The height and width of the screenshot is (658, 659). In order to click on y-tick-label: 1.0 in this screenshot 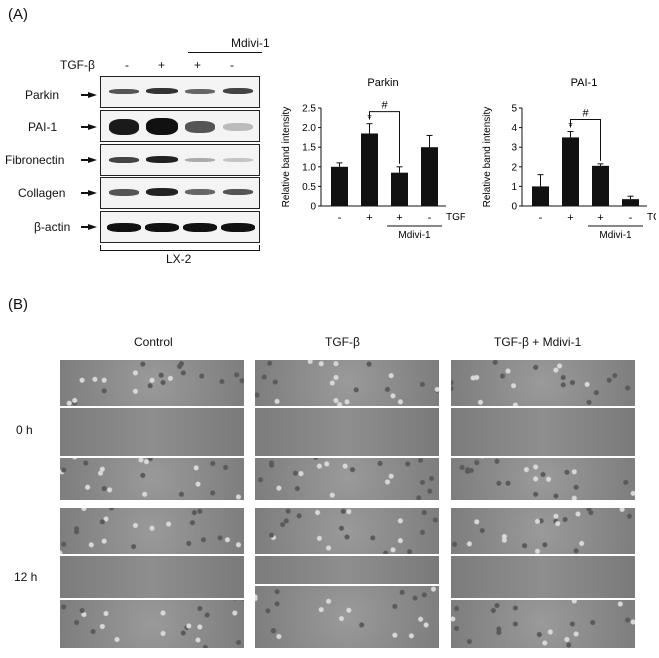, I will do `click(309, 167)`.